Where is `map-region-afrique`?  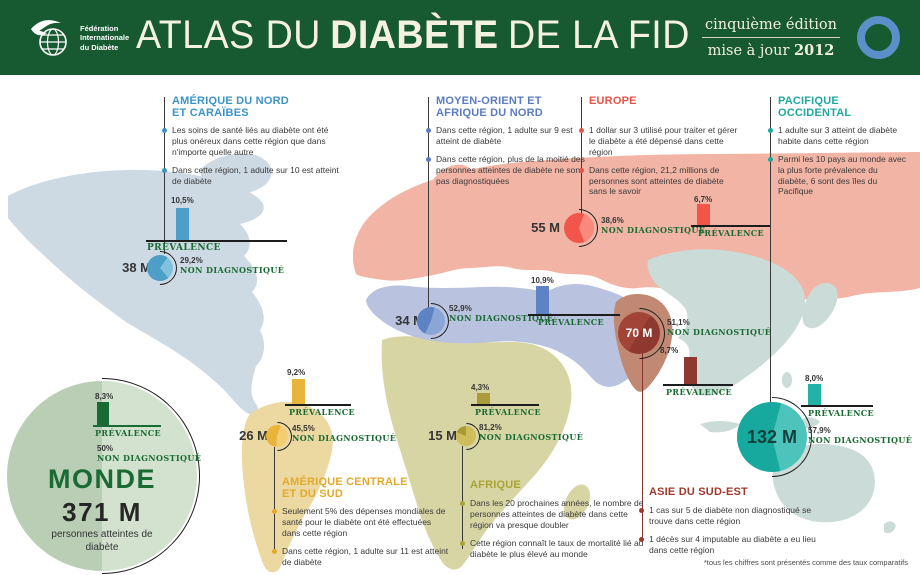
map-region-afrique is located at coordinates (476, 453).